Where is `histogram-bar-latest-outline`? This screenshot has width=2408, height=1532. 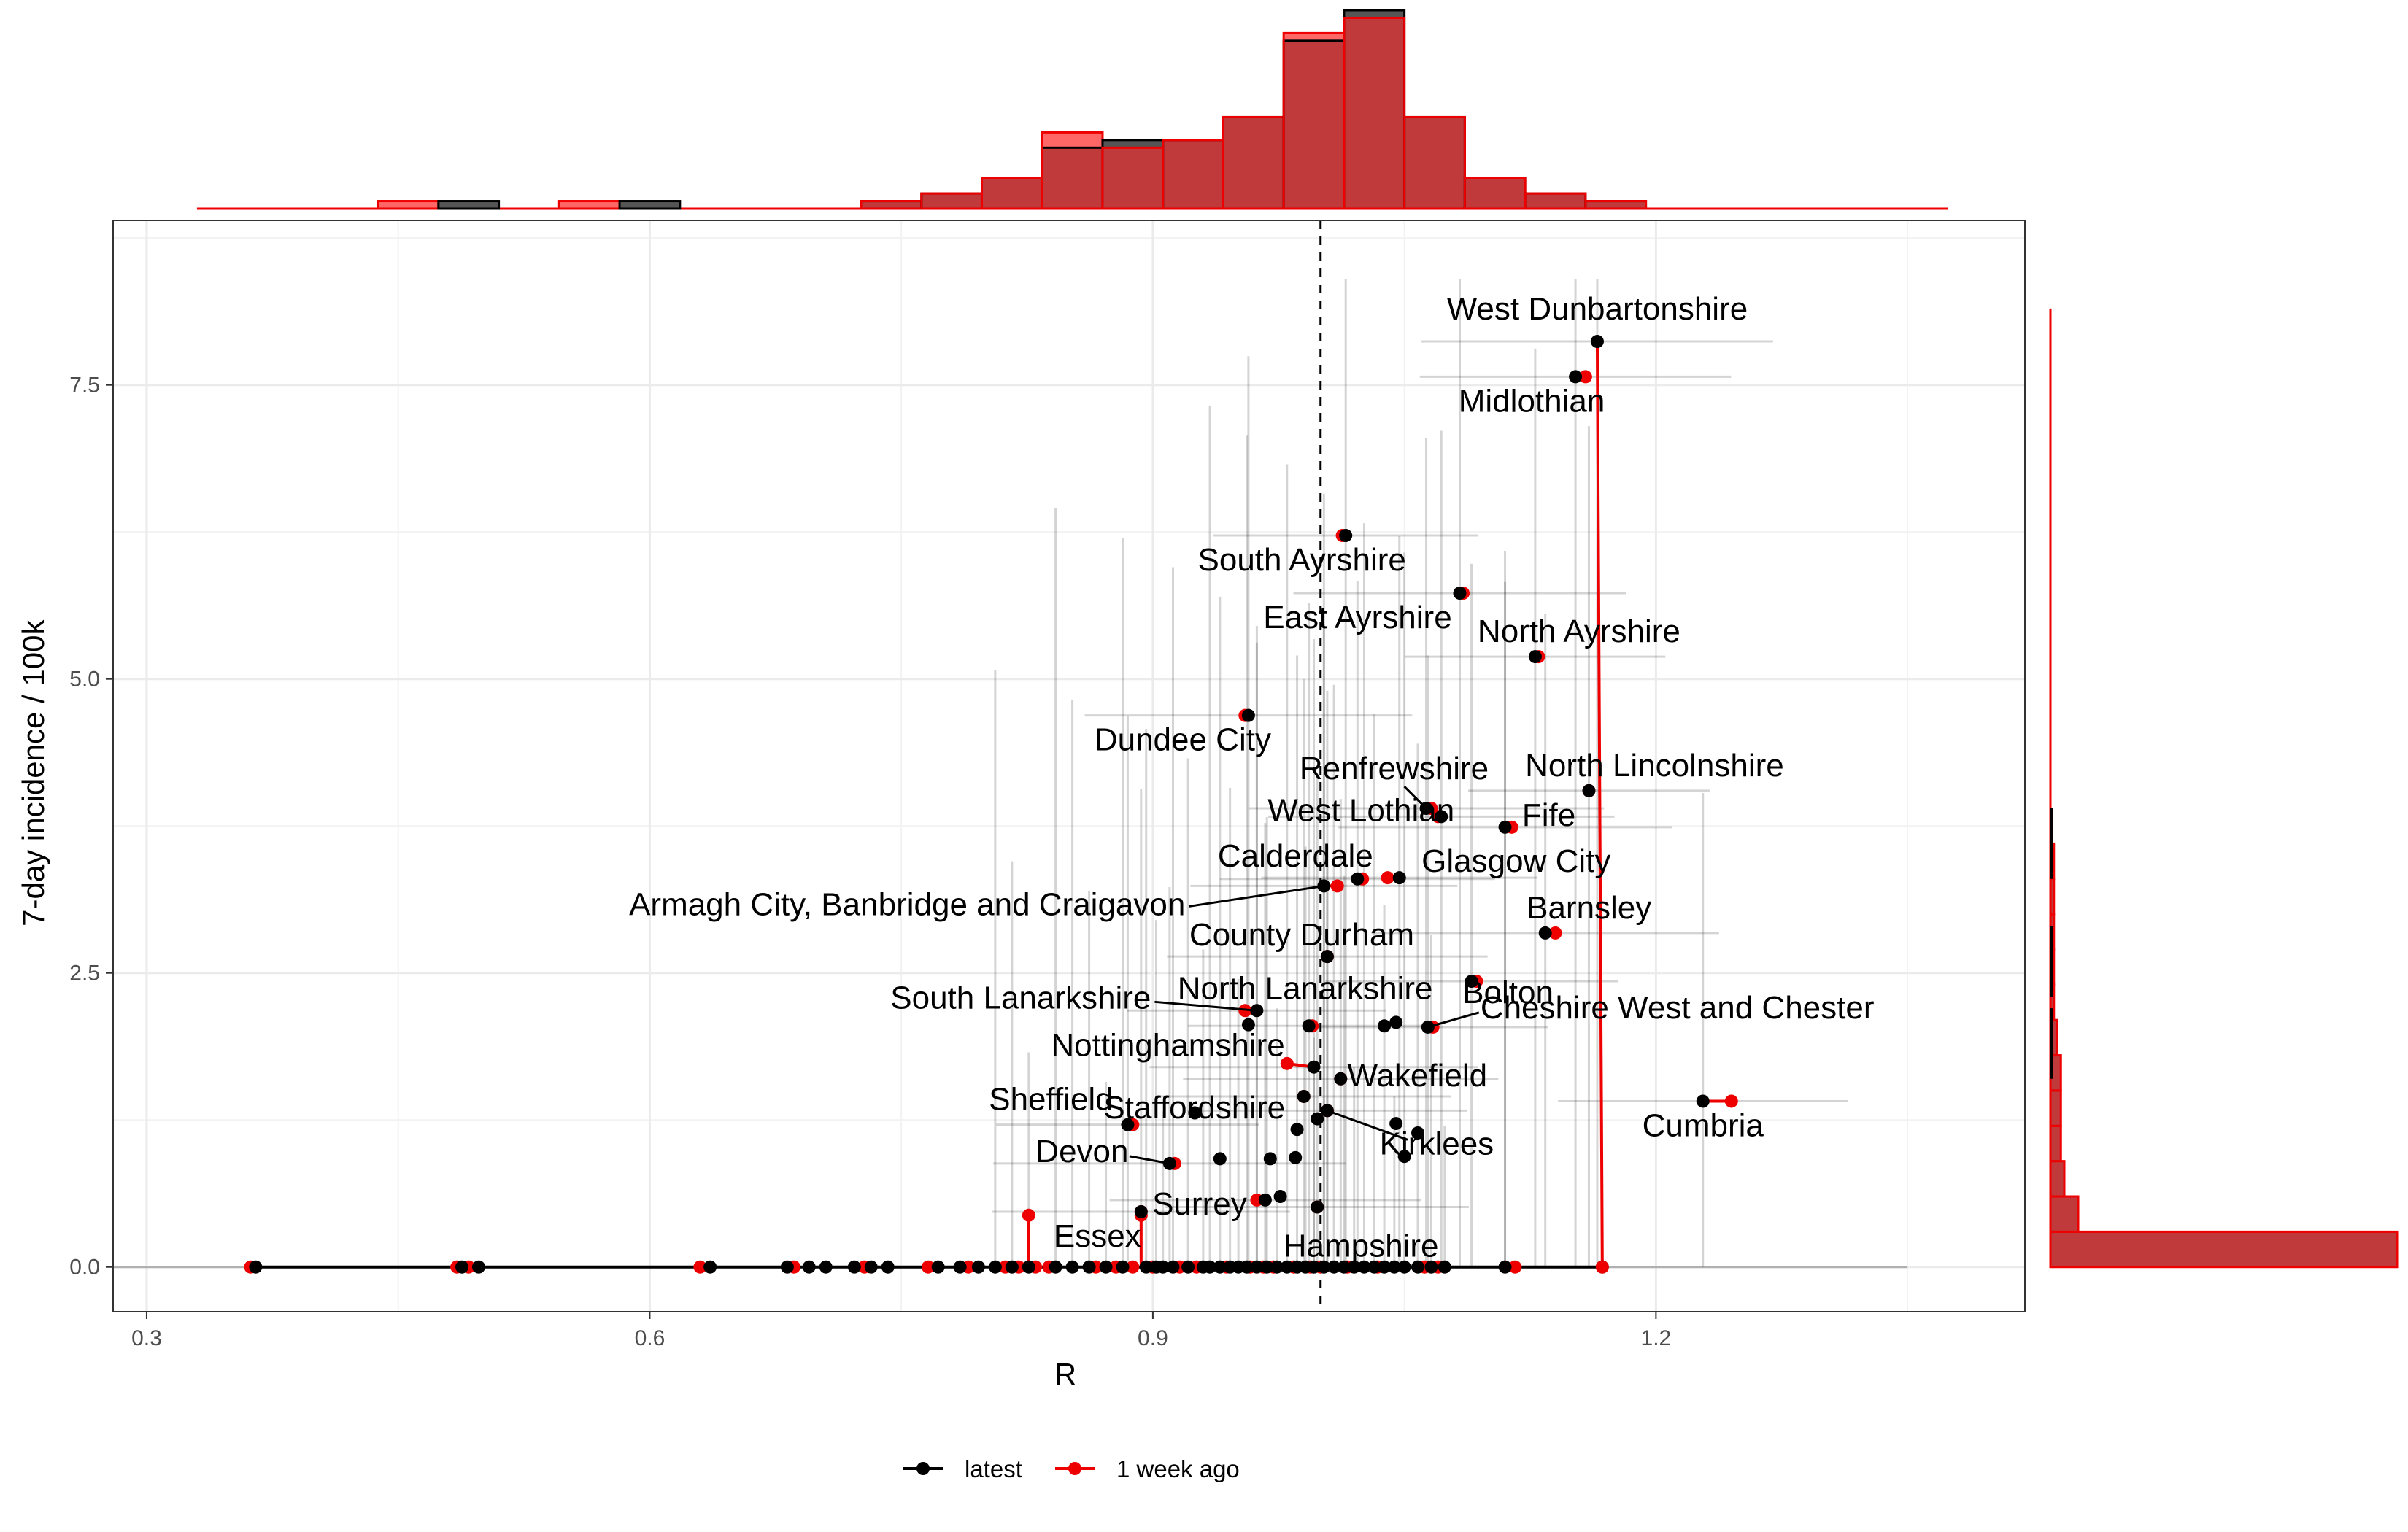 histogram-bar-latest-outline is located at coordinates (469, 205).